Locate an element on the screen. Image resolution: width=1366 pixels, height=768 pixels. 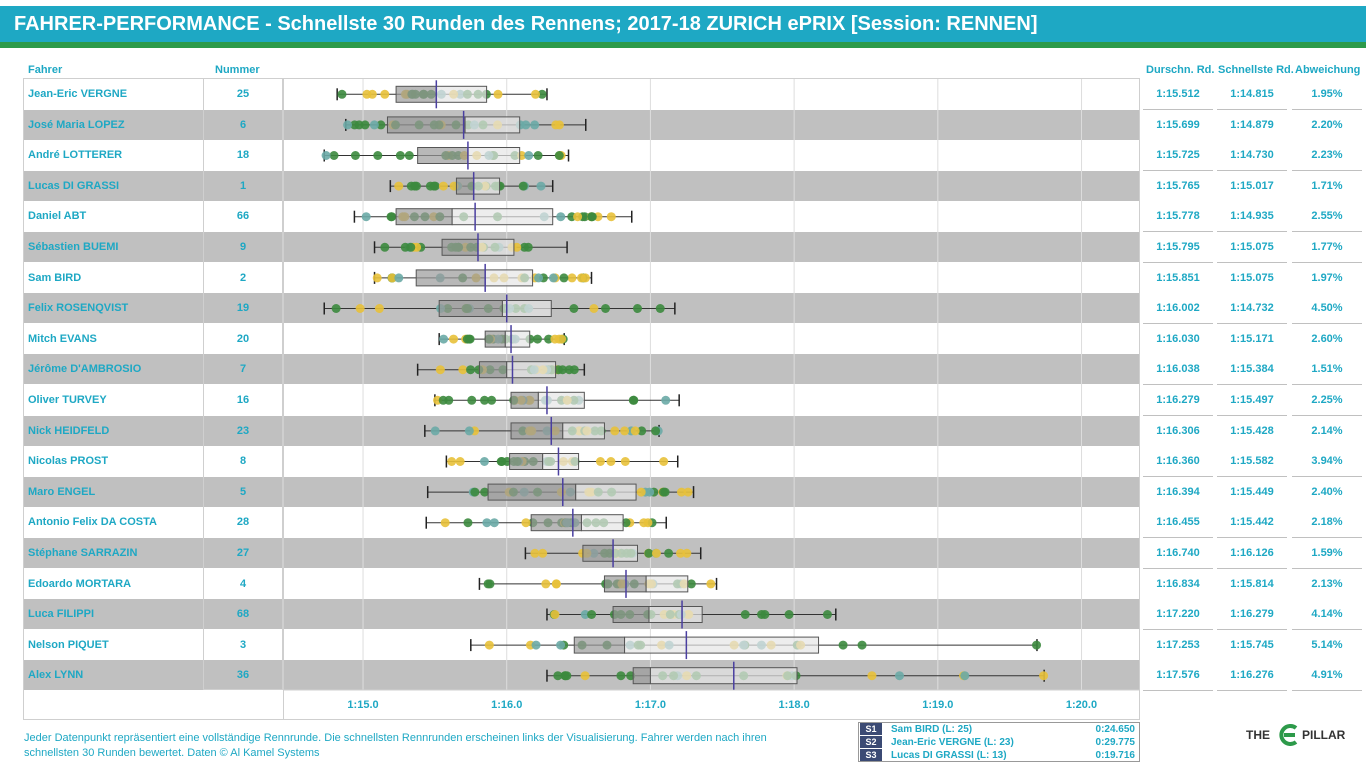
stat-best: 1:16.279 is located at coordinates (1252, 614).